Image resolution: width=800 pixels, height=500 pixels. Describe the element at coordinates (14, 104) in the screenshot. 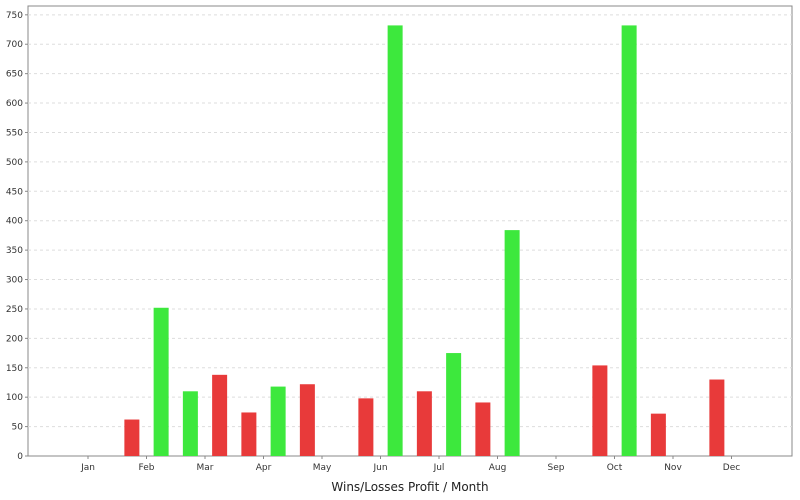

I see `y-tick-label: 600` at that location.